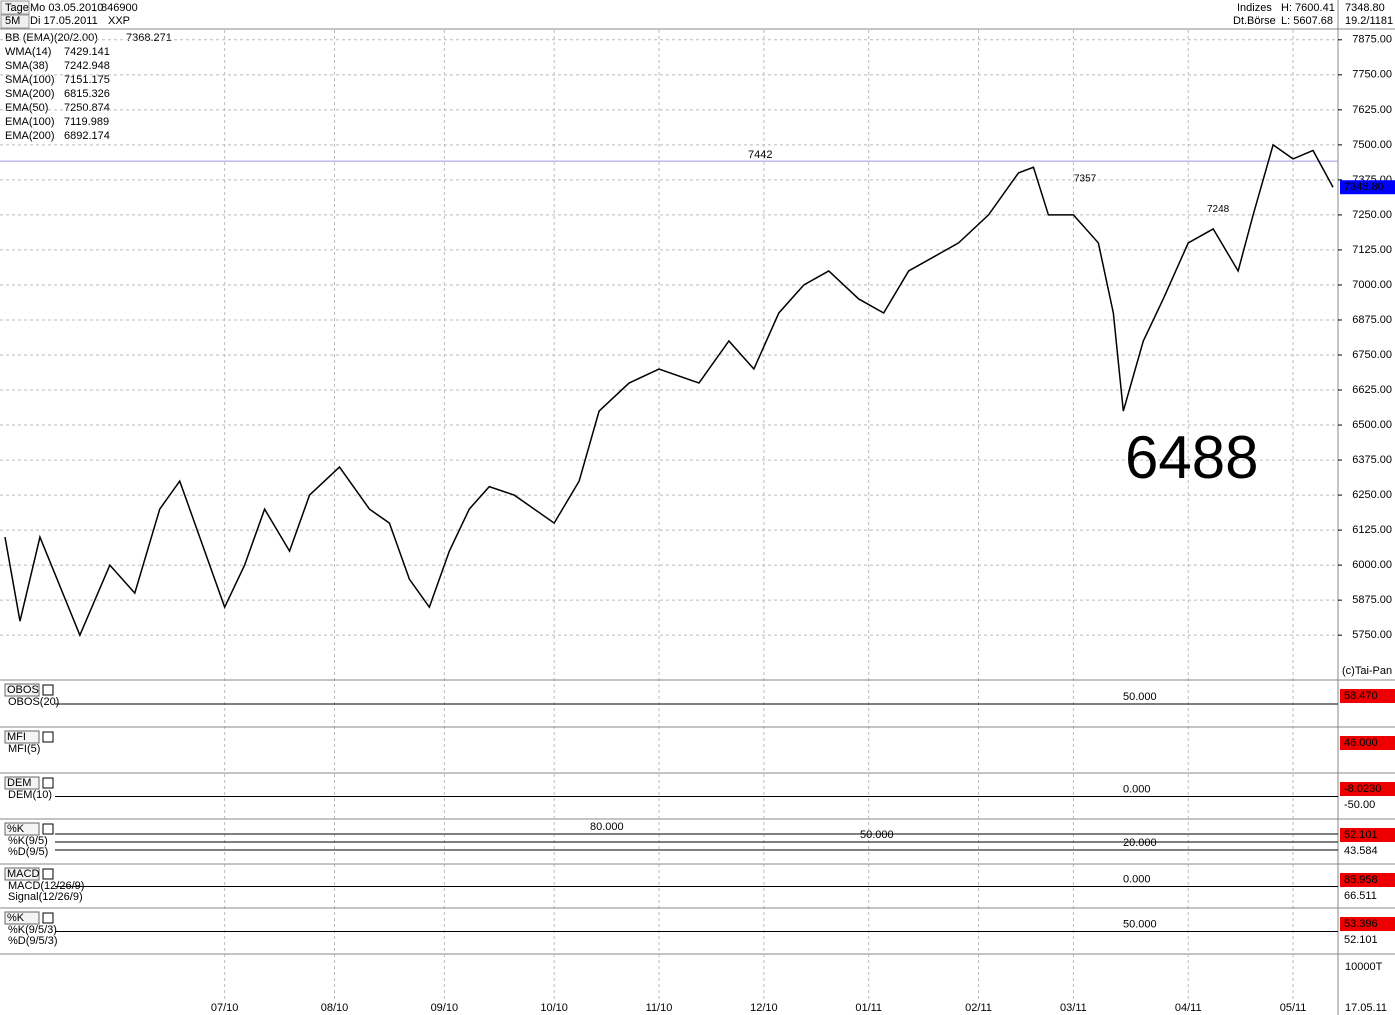 This screenshot has height=1015, width=1395. What do you see at coordinates (445, 1008) in the screenshot?
I see `x-tick-label: 09/10` at bounding box center [445, 1008].